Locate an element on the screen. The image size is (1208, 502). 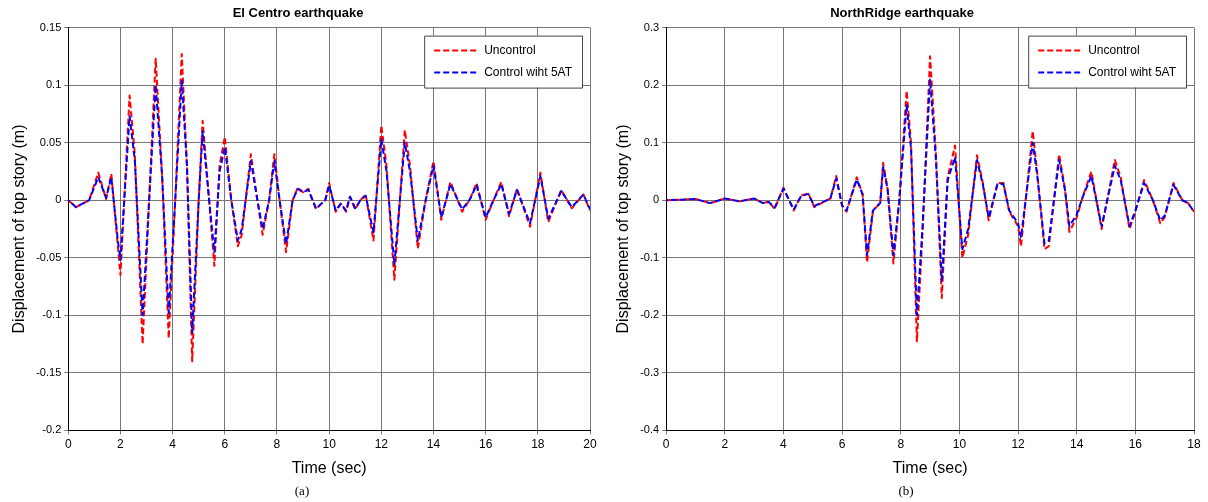
x-tick-label: 20 is located at coordinates (590, 443).